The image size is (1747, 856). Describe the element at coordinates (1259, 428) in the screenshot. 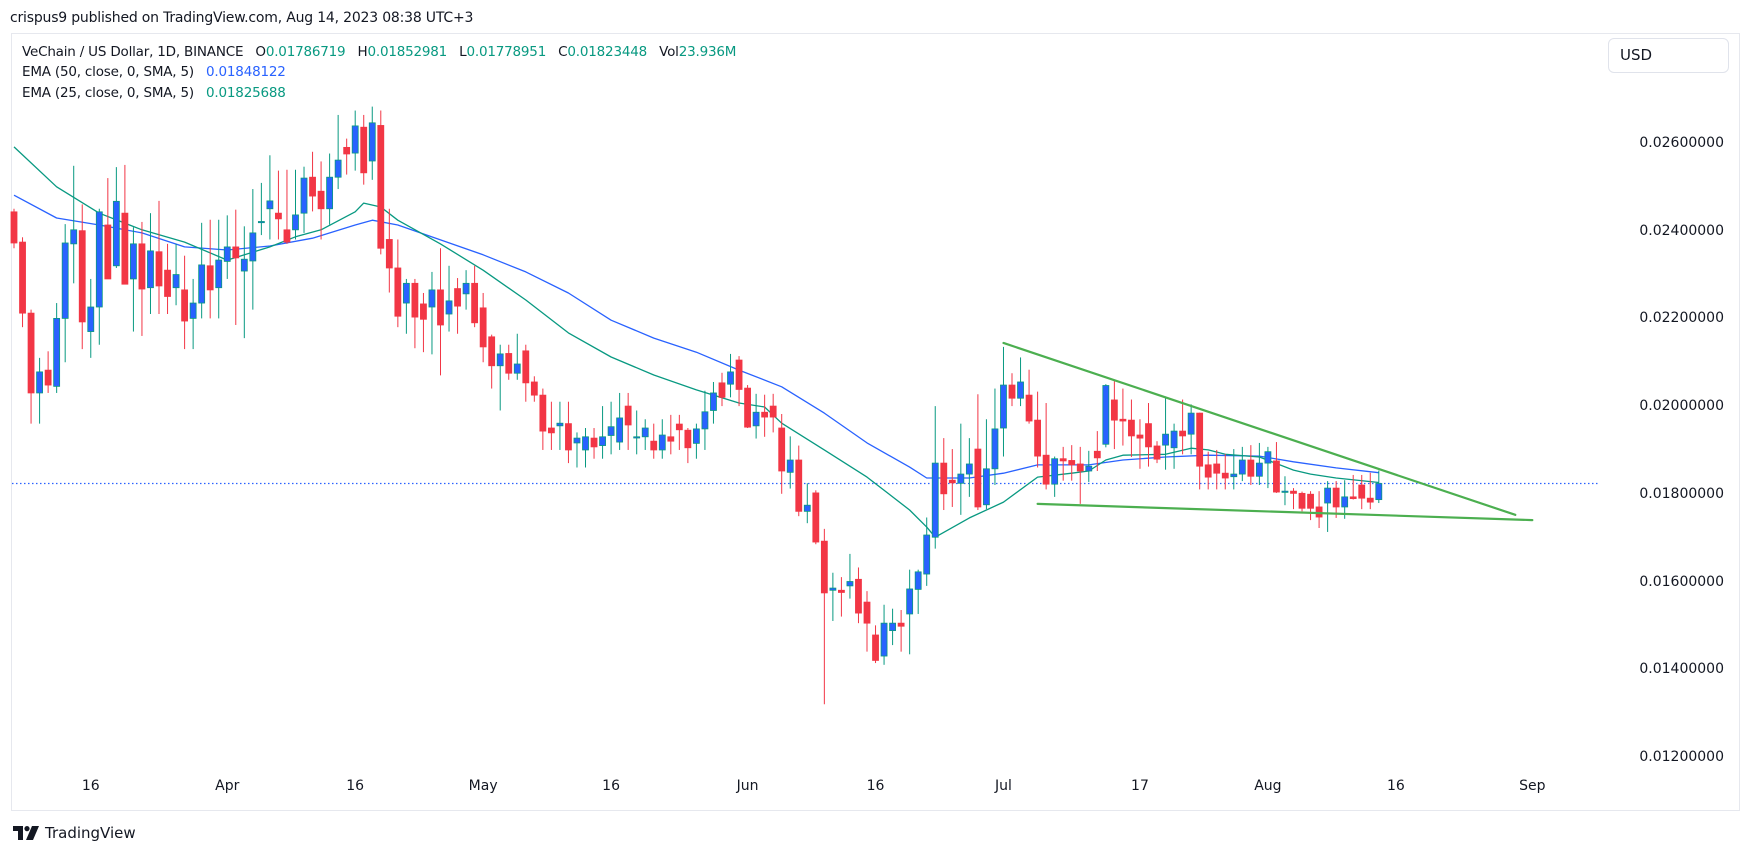

I see `upper-trendline` at that location.